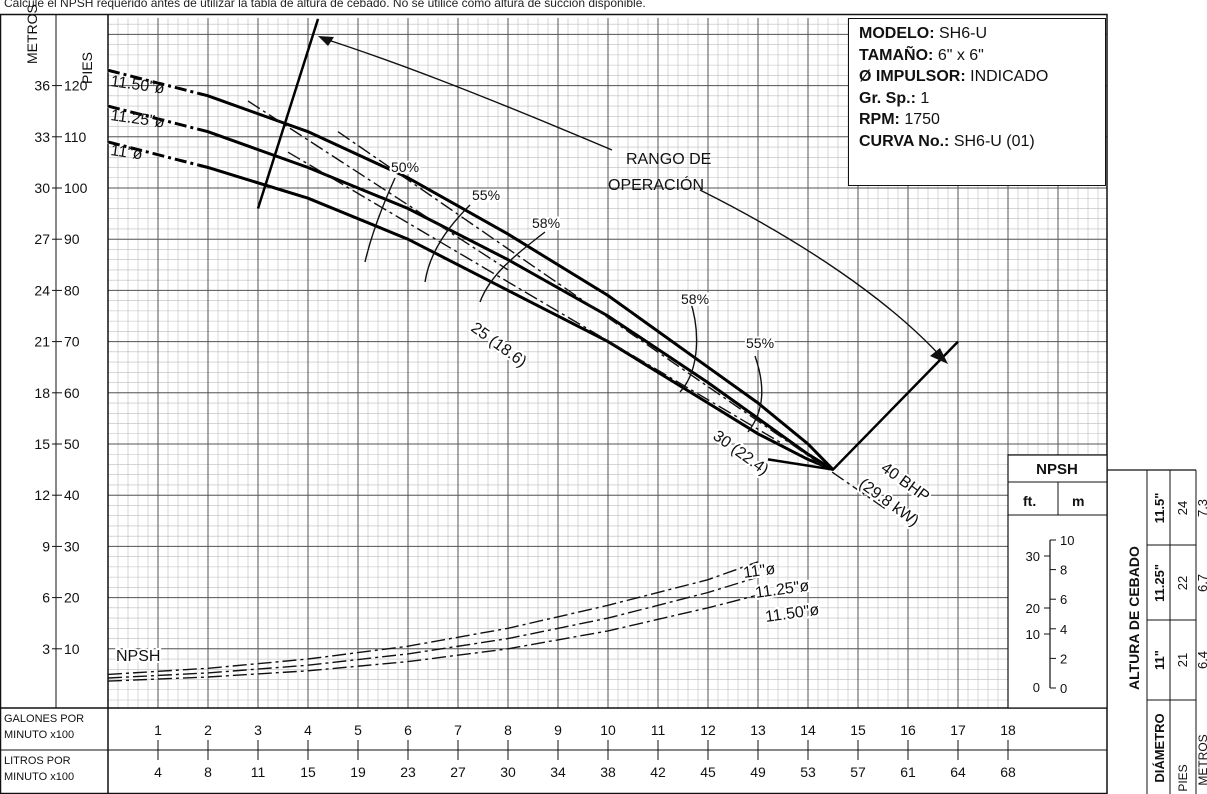  I want to click on npsh-scale-m-tick: 6, so click(1063, 599).